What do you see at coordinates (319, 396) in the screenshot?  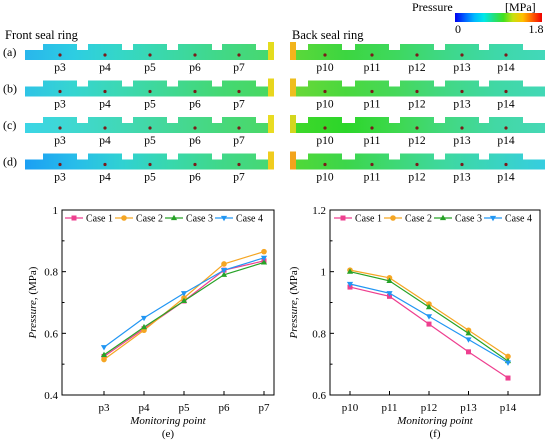 I see `y-tick-label: 0.6` at bounding box center [319, 396].